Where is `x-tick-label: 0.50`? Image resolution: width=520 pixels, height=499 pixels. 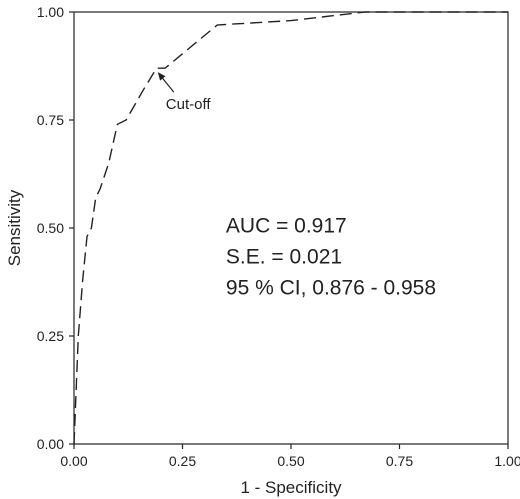
x-tick-label: 0.50 is located at coordinates (290, 461).